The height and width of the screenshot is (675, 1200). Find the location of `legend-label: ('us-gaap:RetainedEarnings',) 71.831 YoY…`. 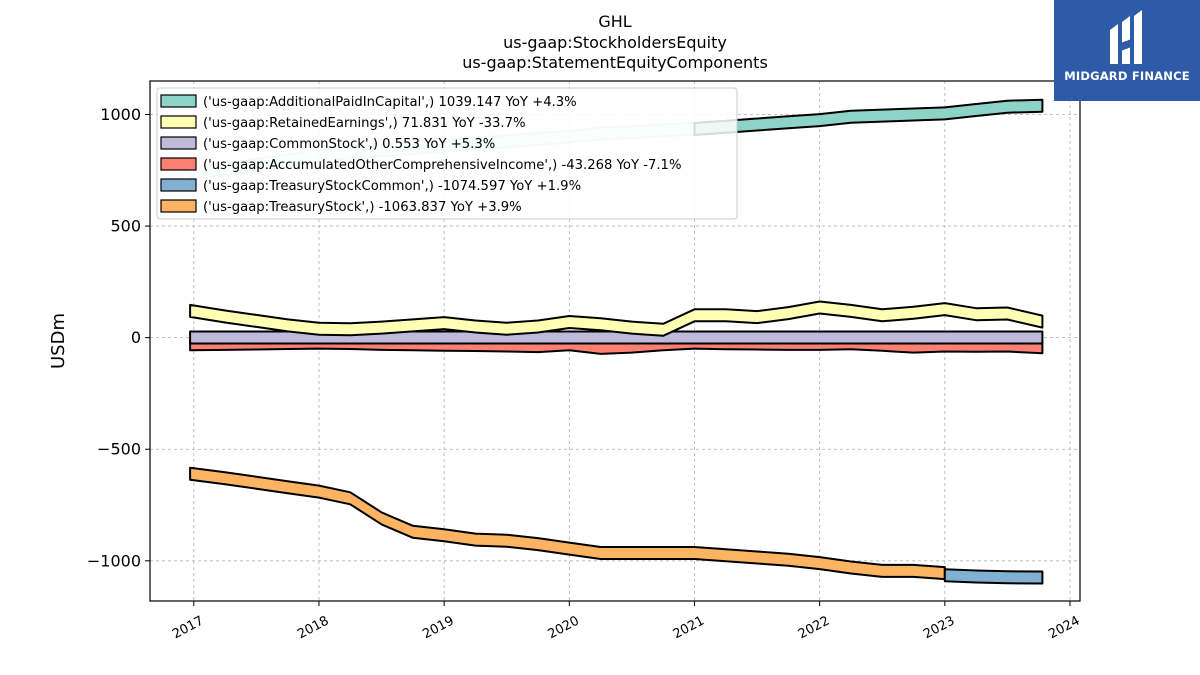

legend-label: ('us-gaap:RetainedEarnings',) 71.831 YoY… is located at coordinates (364, 123).